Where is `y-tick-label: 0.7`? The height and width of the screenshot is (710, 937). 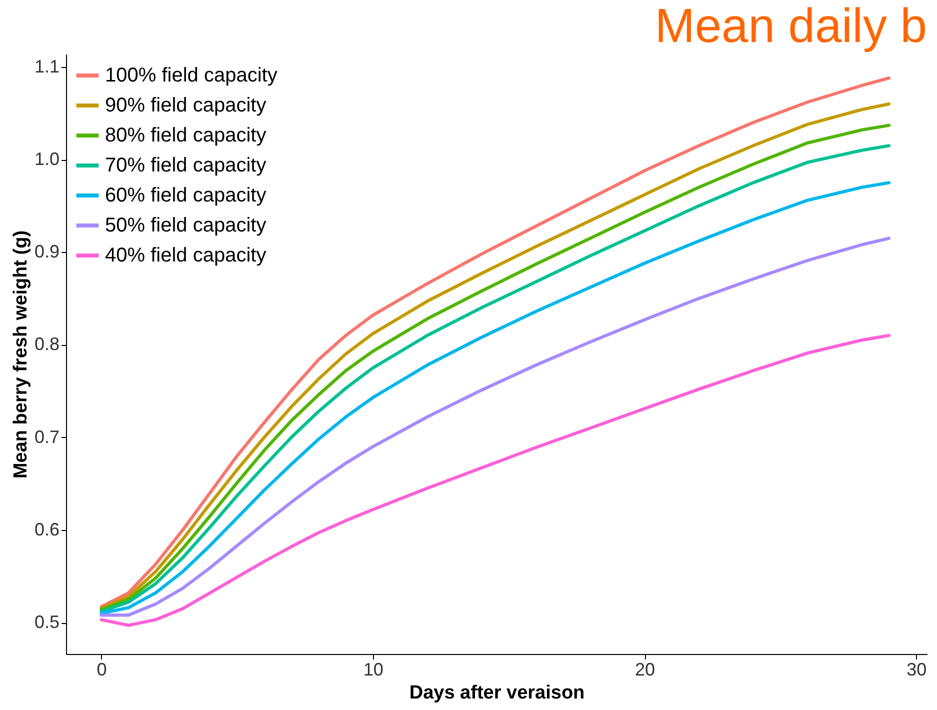 y-tick-label: 0.7 is located at coordinates (47, 436).